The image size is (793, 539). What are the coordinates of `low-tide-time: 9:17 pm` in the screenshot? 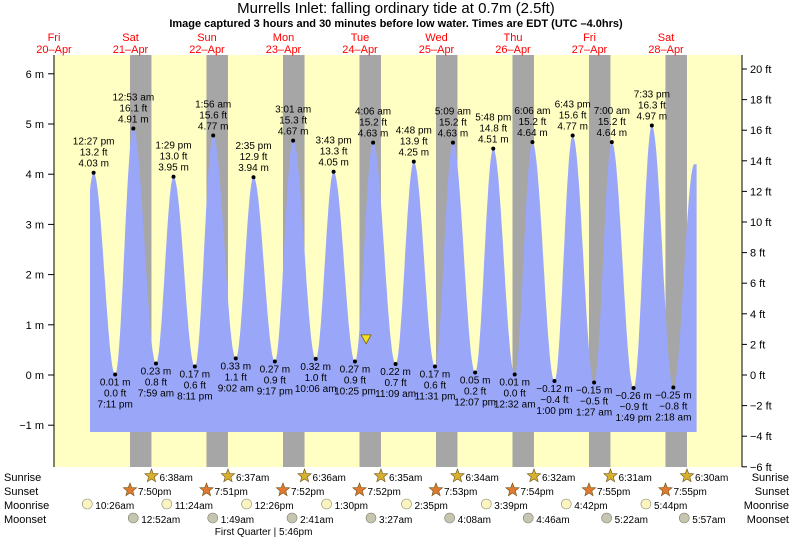 It's located at (275, 391).